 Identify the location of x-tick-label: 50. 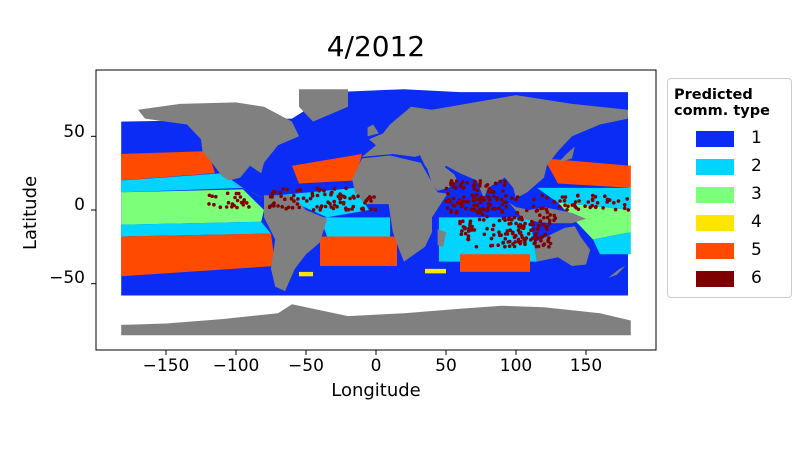
(446, 366).